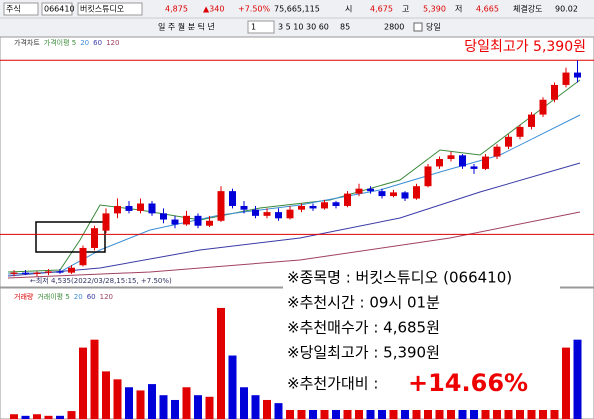 Image resolution: width=594 pixels, height=419 pixels. I want to click on code: 066410, so click(59, 9).